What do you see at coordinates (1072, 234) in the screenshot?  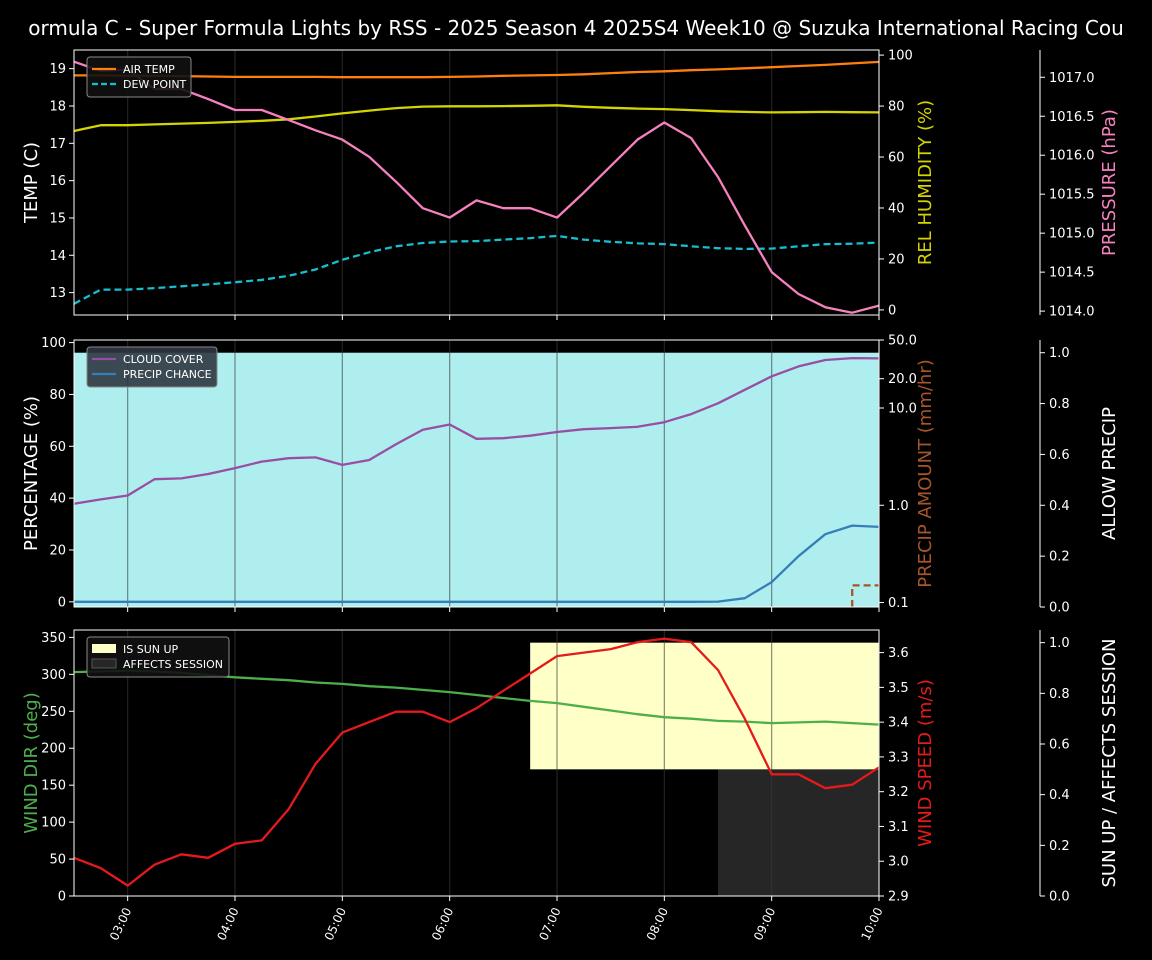 I see `far-tick-label: 1015.0` at bounding box center [1072, 234].